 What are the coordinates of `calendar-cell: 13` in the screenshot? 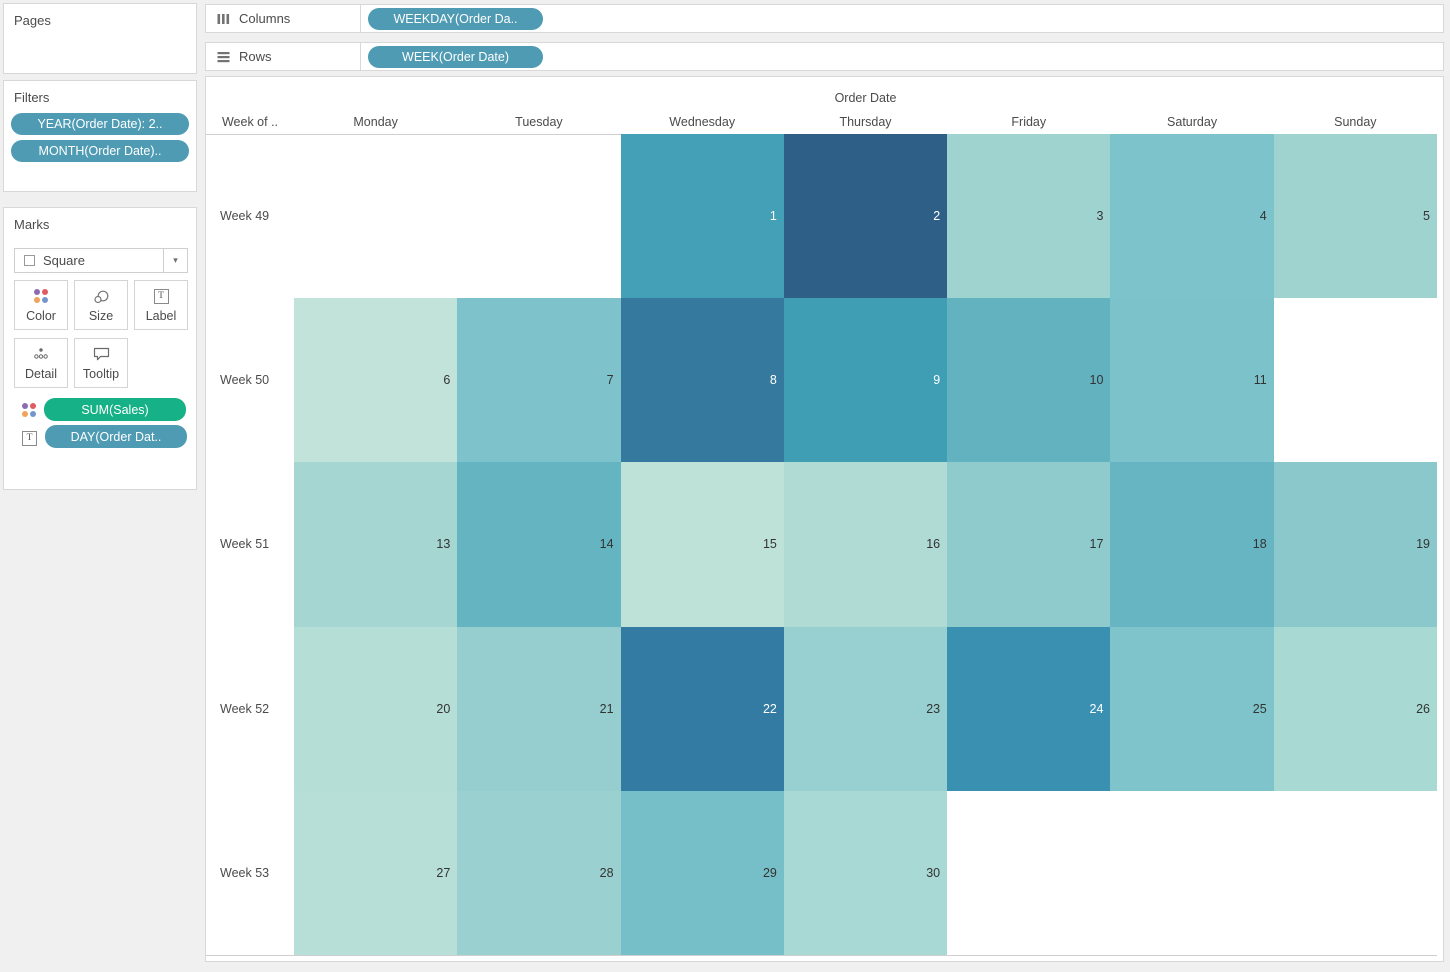 It's located at (376, 544).